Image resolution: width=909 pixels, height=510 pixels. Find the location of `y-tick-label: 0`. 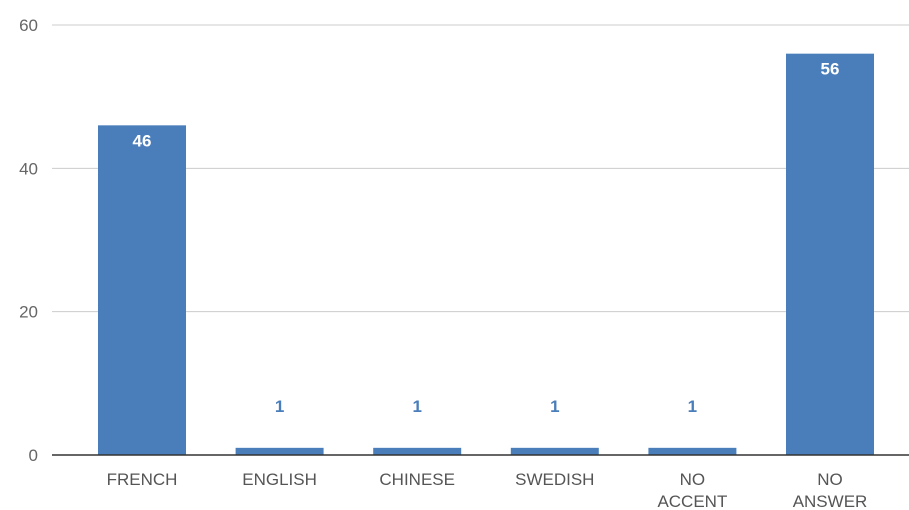

y-tick-label: 0 is located at coordinates (33, 455).